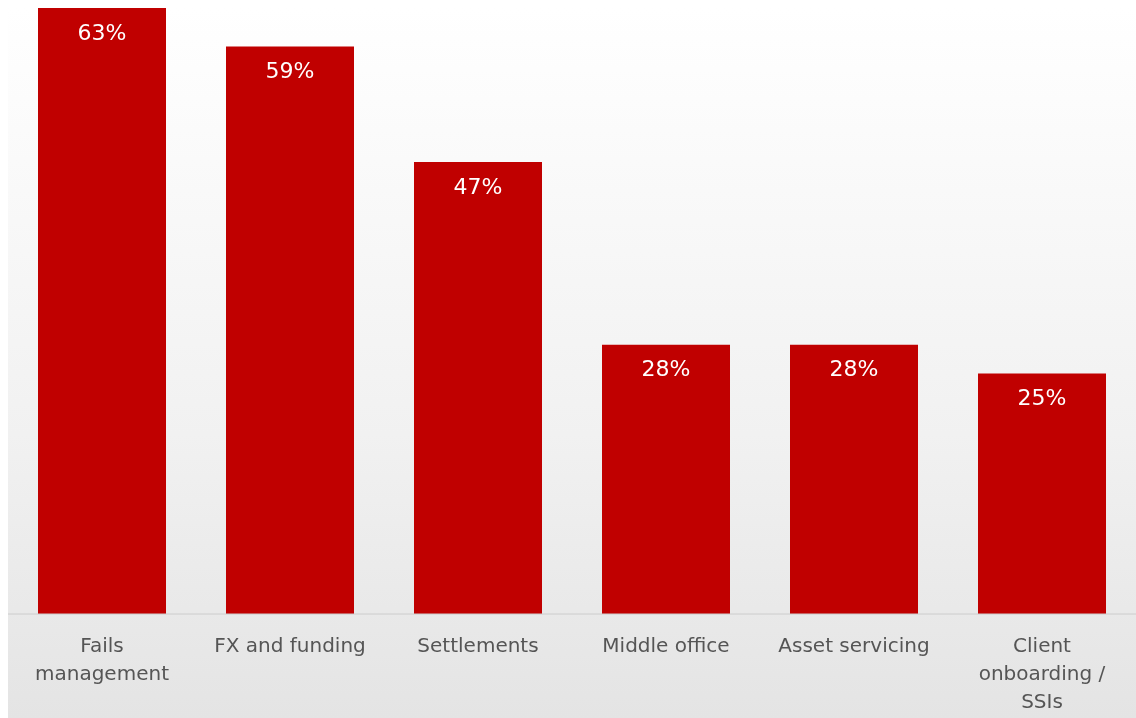 This screenshot has width=1136, height=718. What do you see at coordinates (666, 645) in the screenshot?
I see `x-tick-label: Middle office` at bounding box center [666, 645].